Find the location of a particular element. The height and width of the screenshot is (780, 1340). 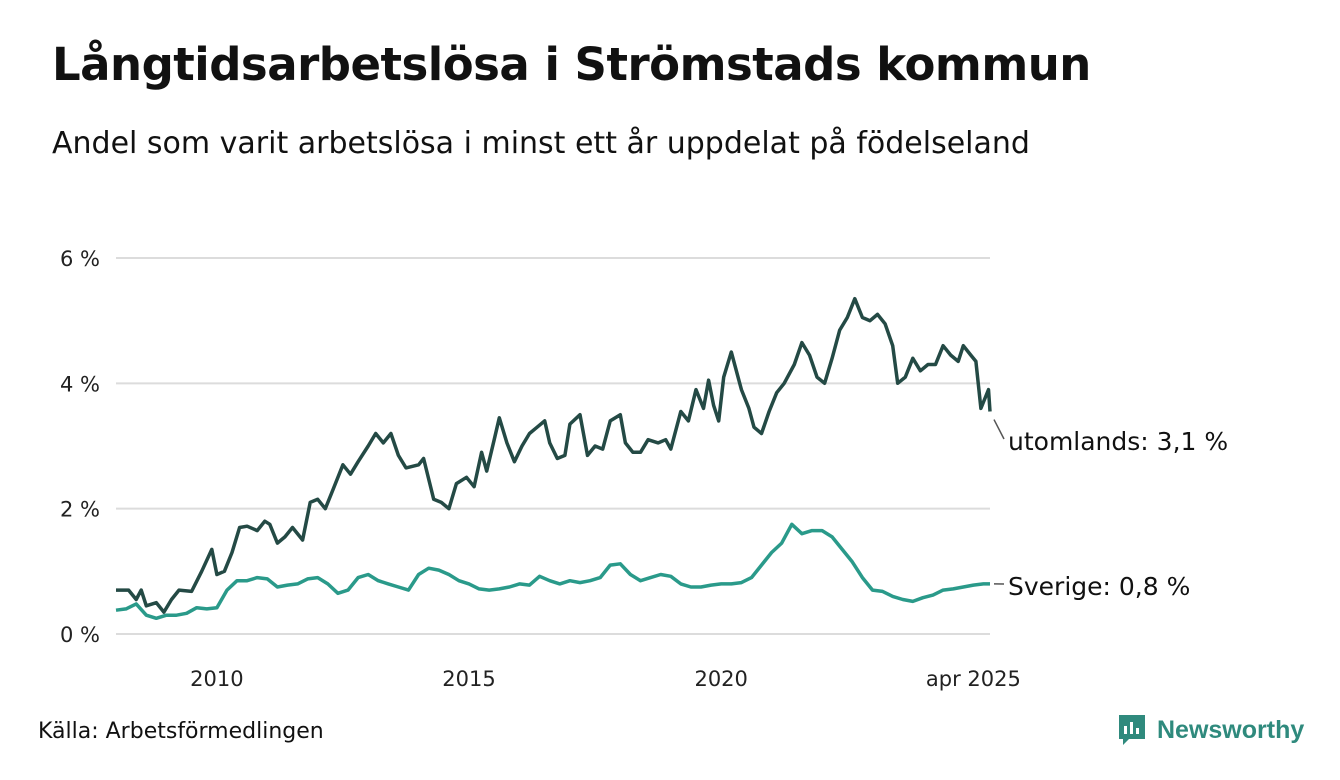

x-tick-label: 2015 is located at coordinates (468, 679).